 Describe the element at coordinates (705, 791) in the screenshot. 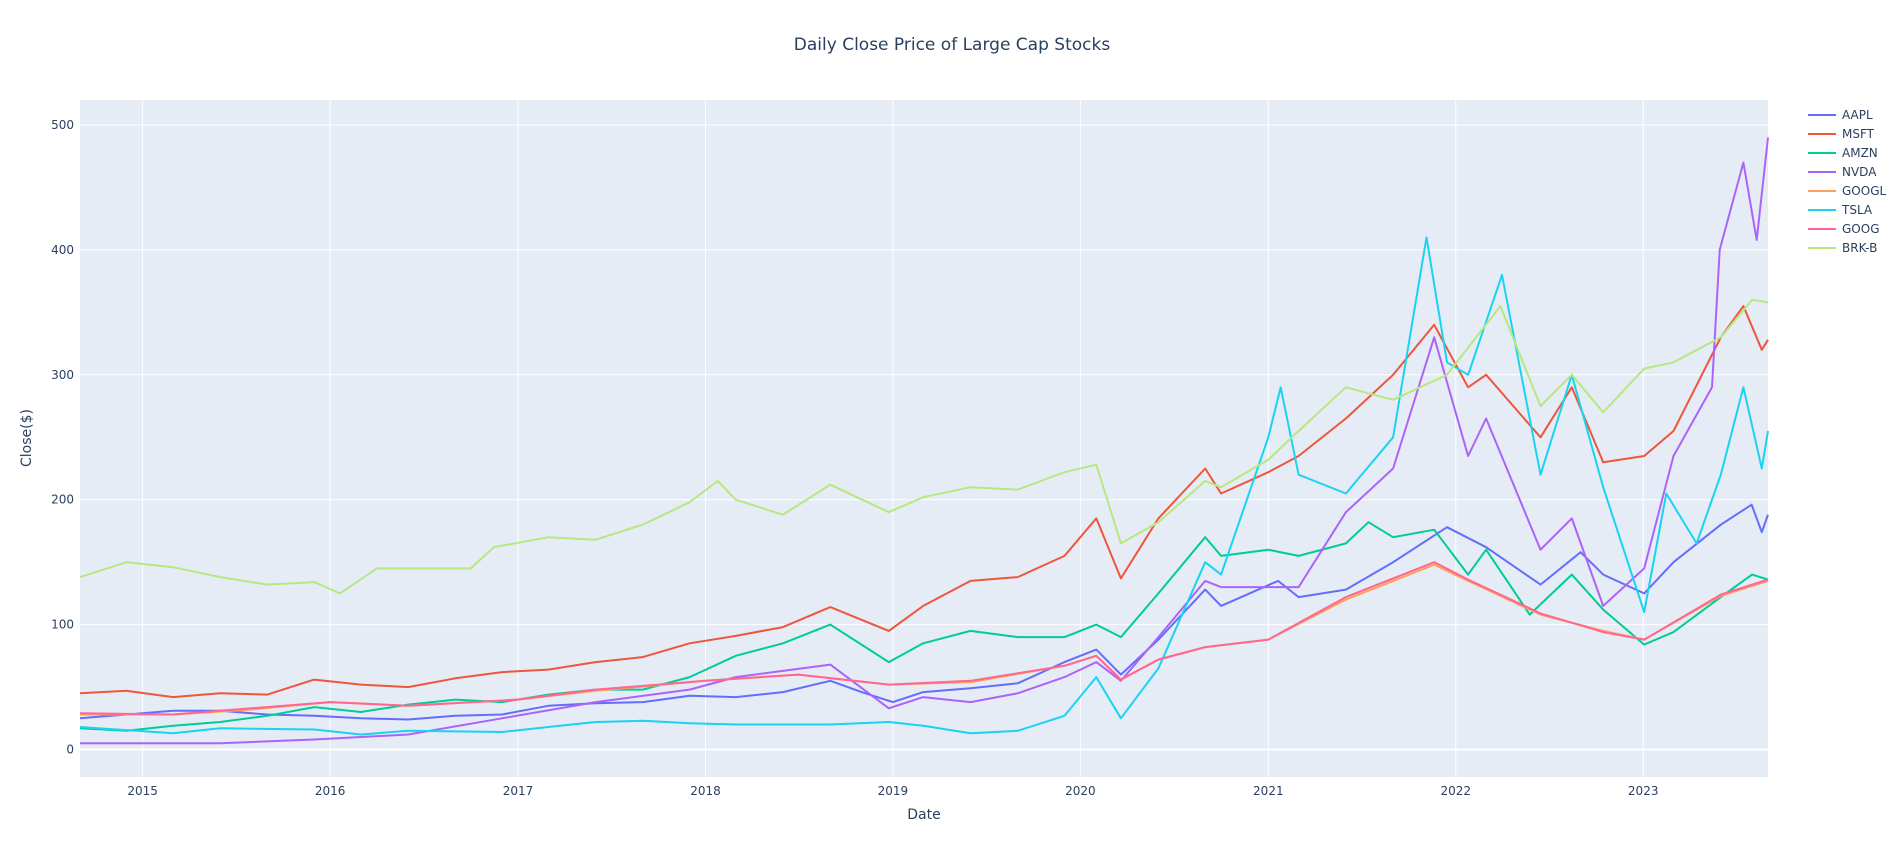

I see `x-tick-label: 2018` at that location.